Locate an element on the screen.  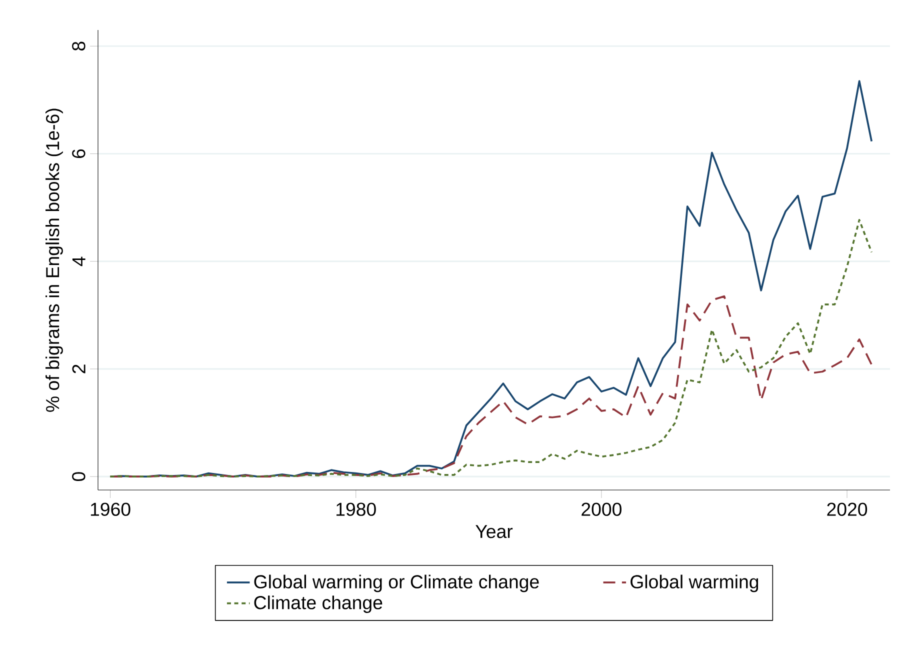
legend-label: Global warming or Climate change is located at coordinates (396, 583).